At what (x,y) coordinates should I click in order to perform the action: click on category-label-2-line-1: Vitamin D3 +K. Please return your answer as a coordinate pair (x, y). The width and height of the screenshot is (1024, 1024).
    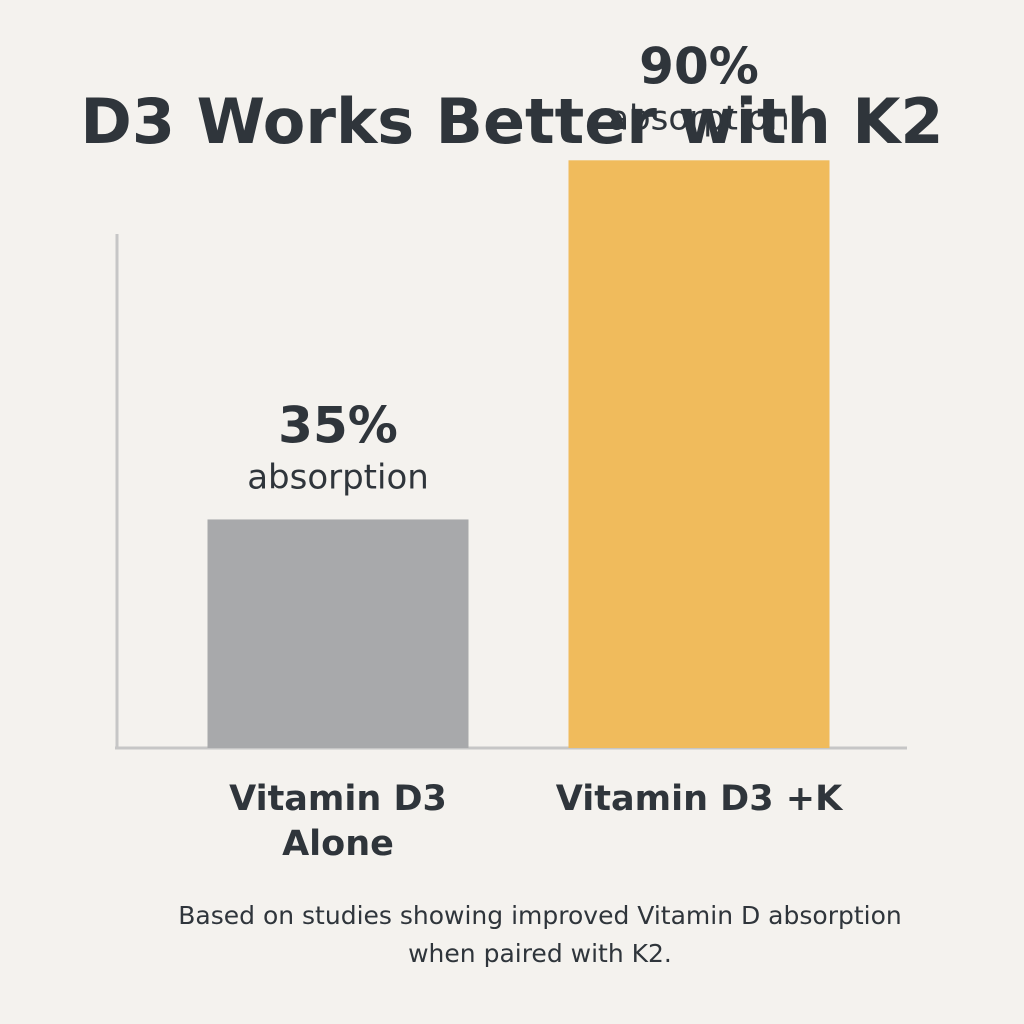
    Looking at the image, I should click on (700, 799).